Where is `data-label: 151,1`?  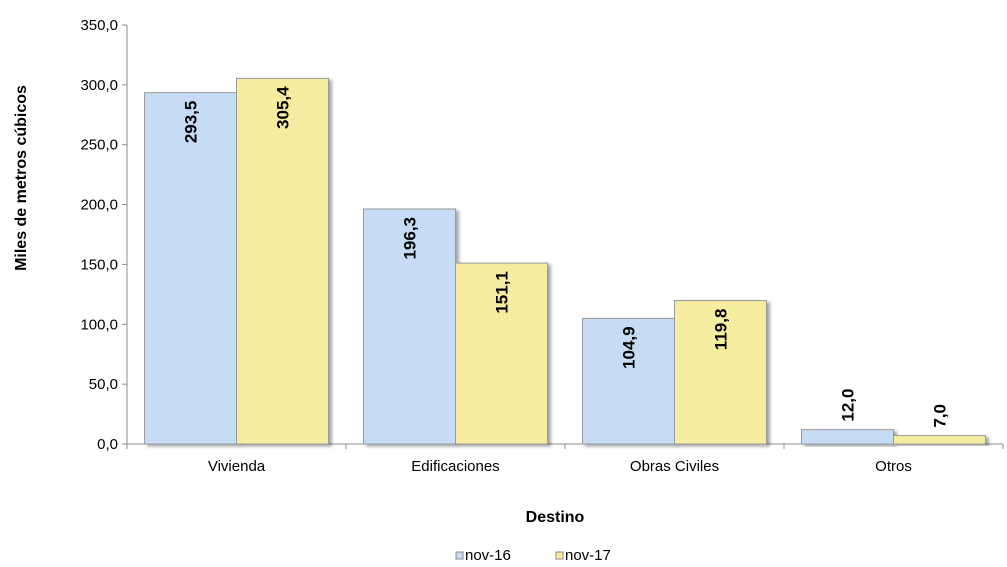 data-label: 151,1 is located at coordinates (501, 292).